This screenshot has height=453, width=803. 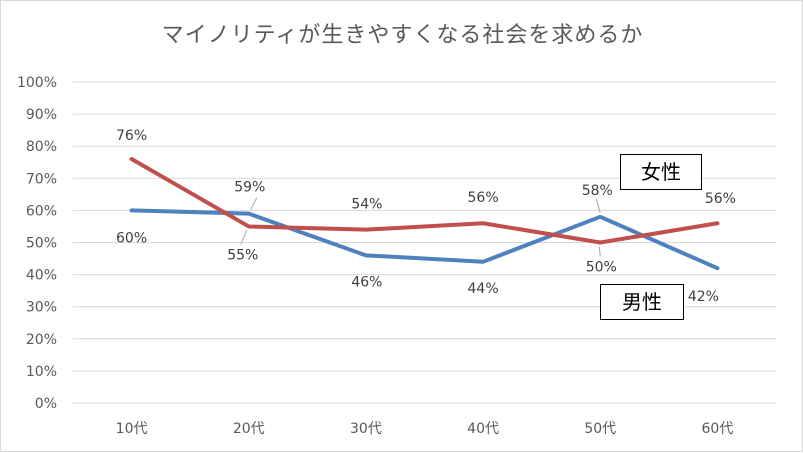 What do you see at coordinates (132, 429) in the screenshot?
I see `x-tick-label: 10代` at bounding box center [132, 429].